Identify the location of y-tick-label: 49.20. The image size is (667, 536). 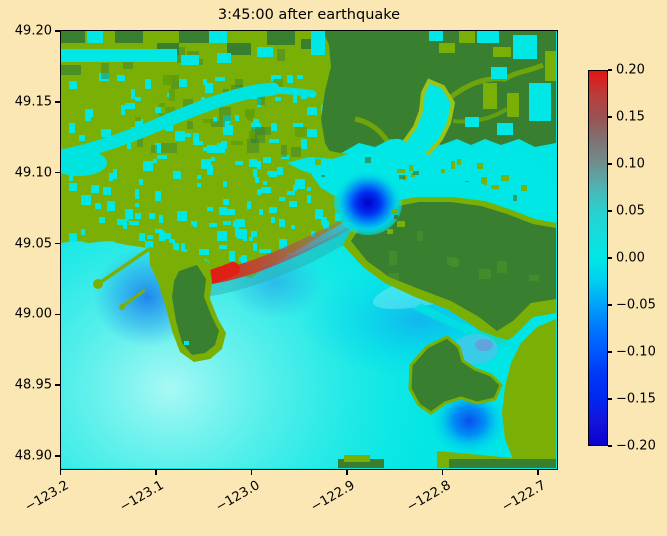
(33, 31).